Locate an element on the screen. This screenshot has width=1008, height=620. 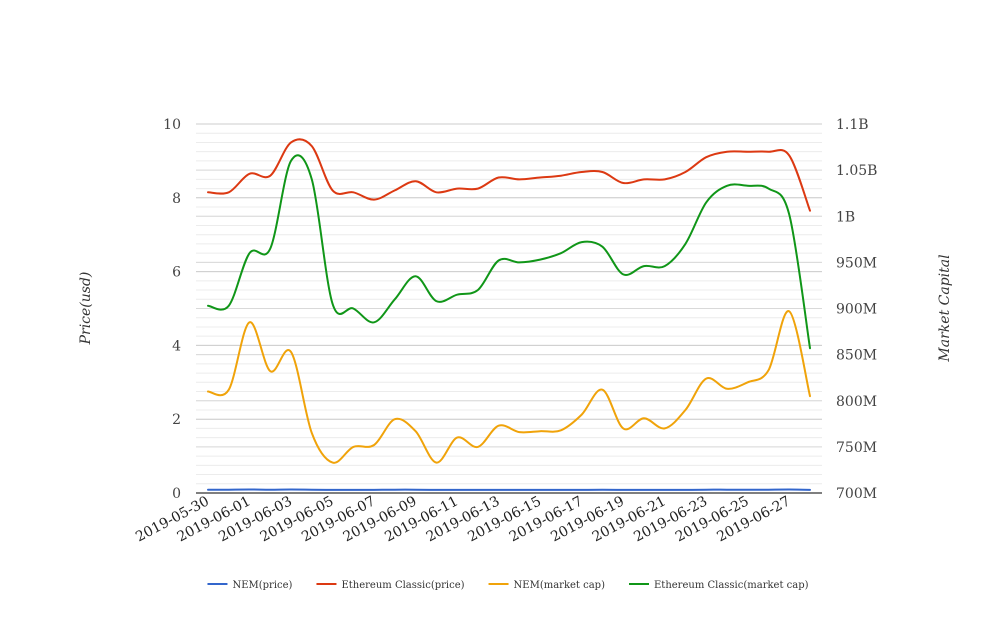
legend-item-nem-market-cap: NEM(market cap) is located at coordinates (547, 585).